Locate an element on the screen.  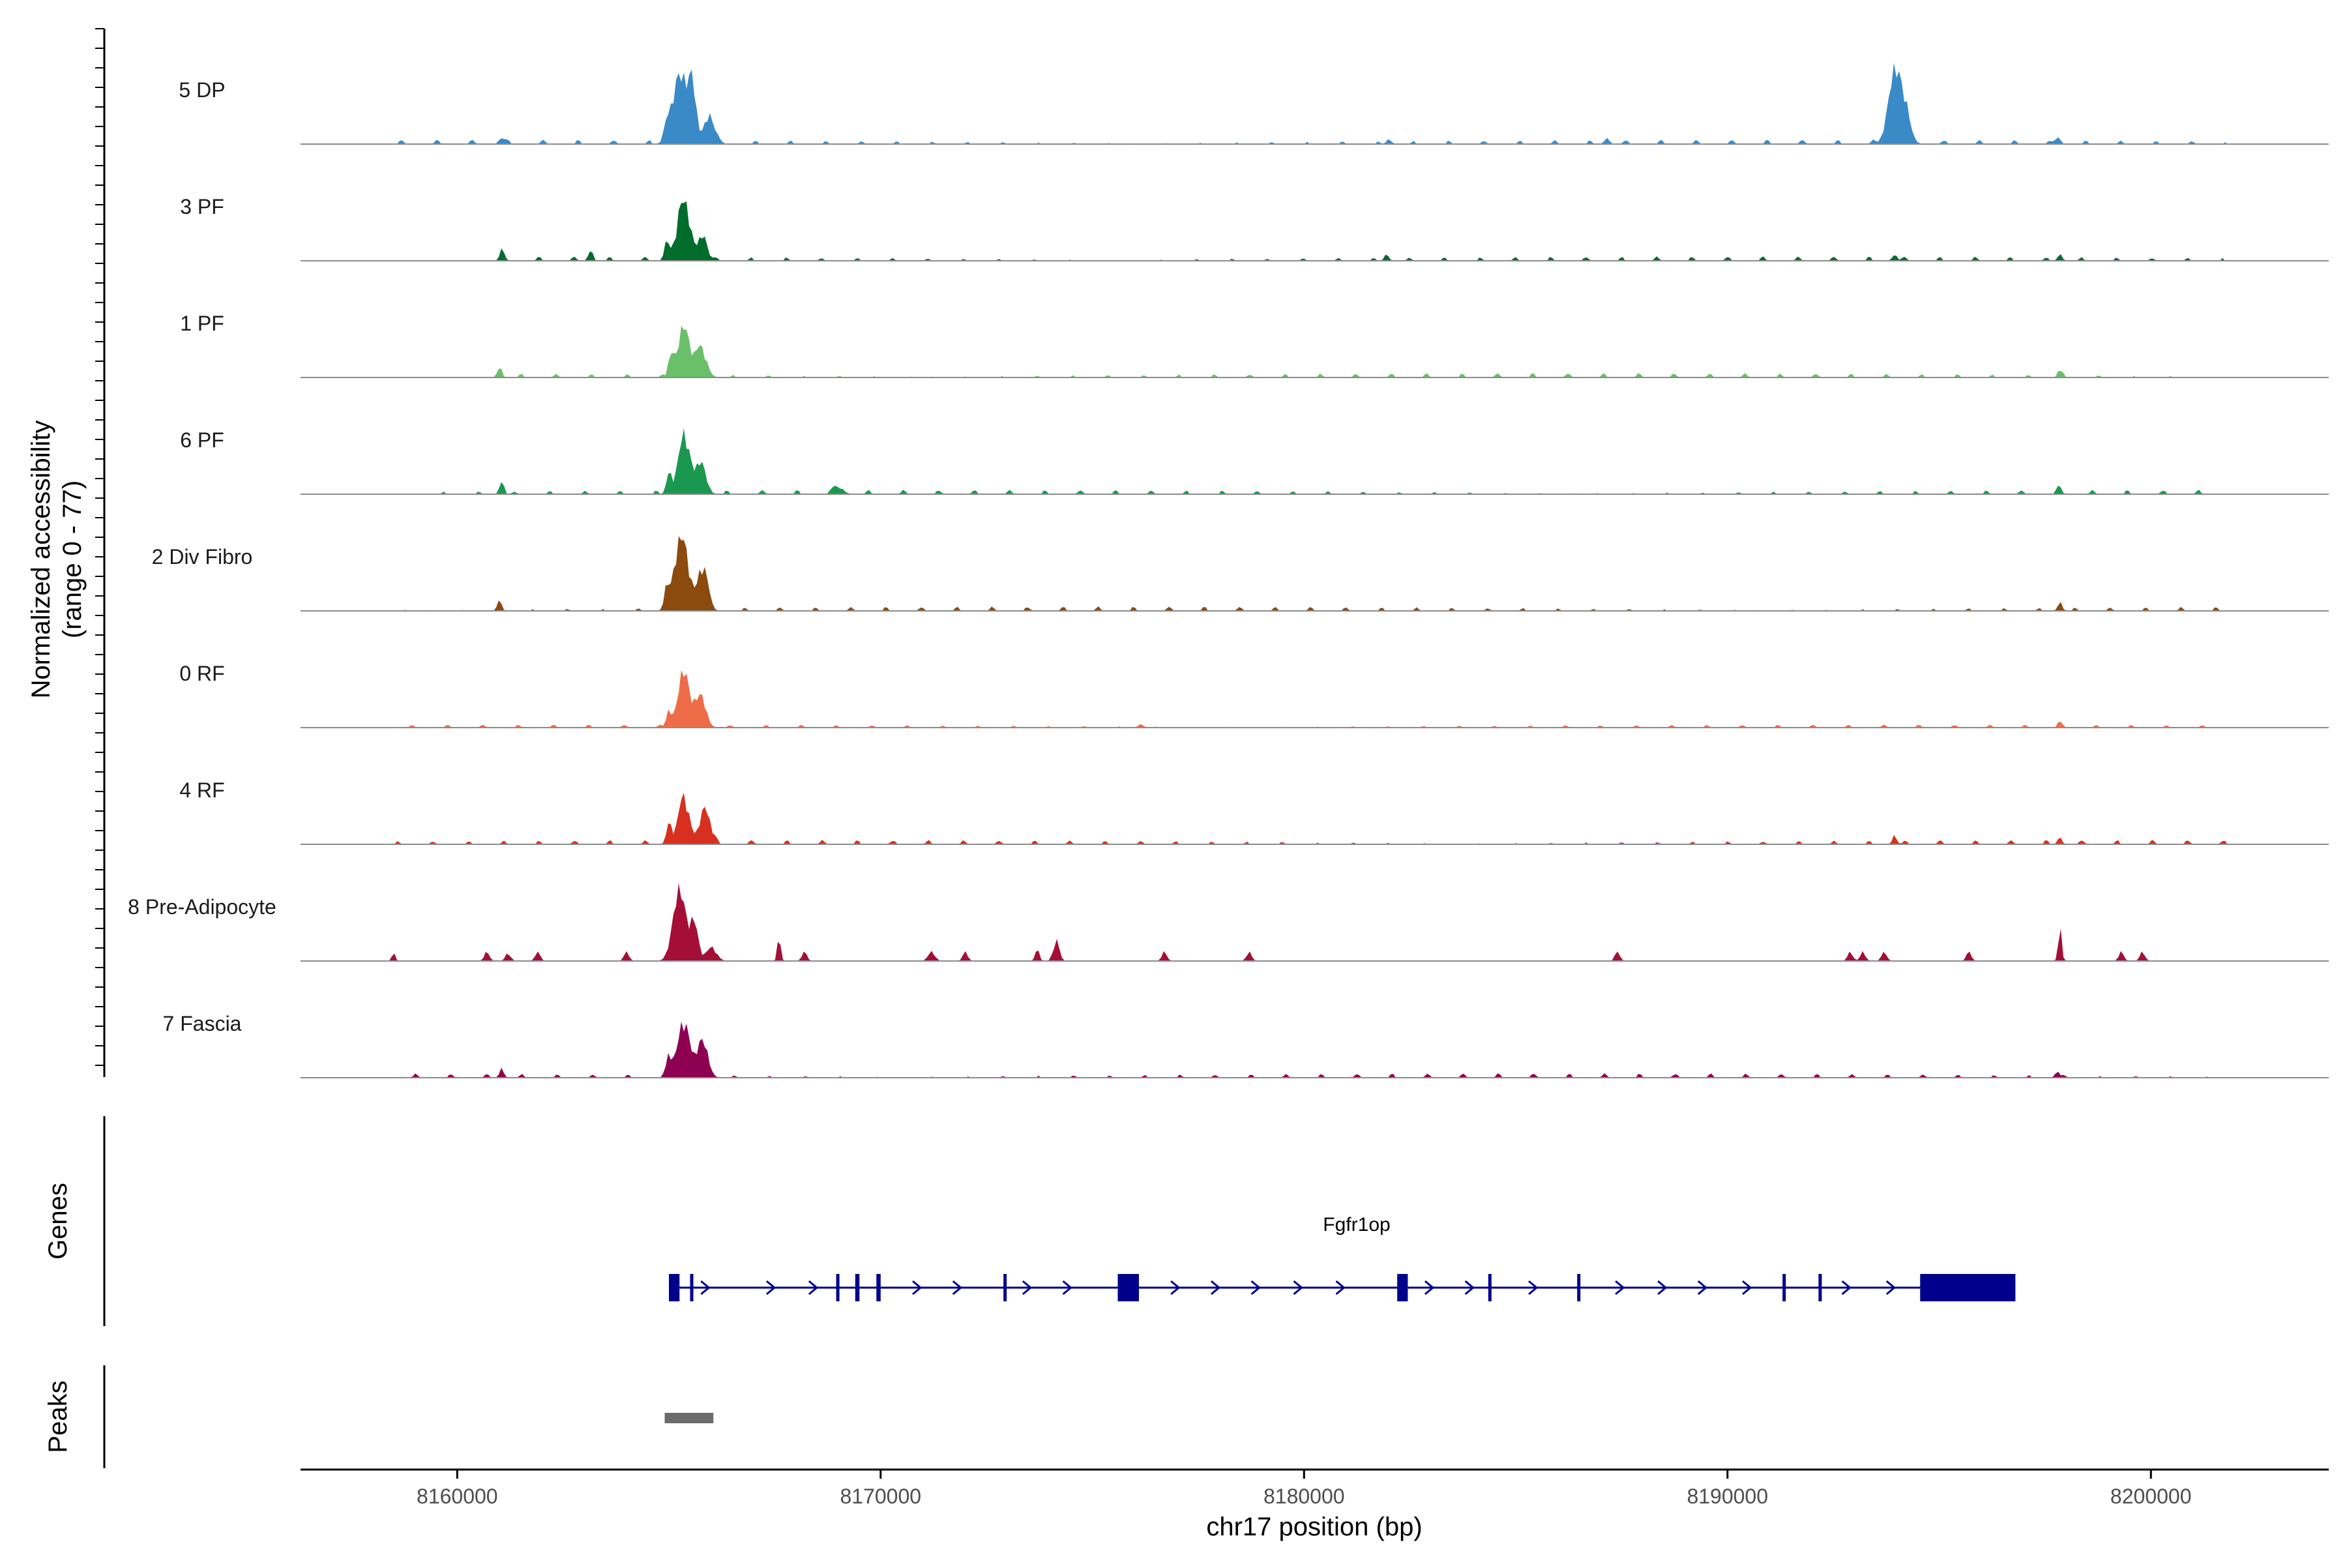
peaks-axis-title: Peaks is located at coordinates (58, 1417).